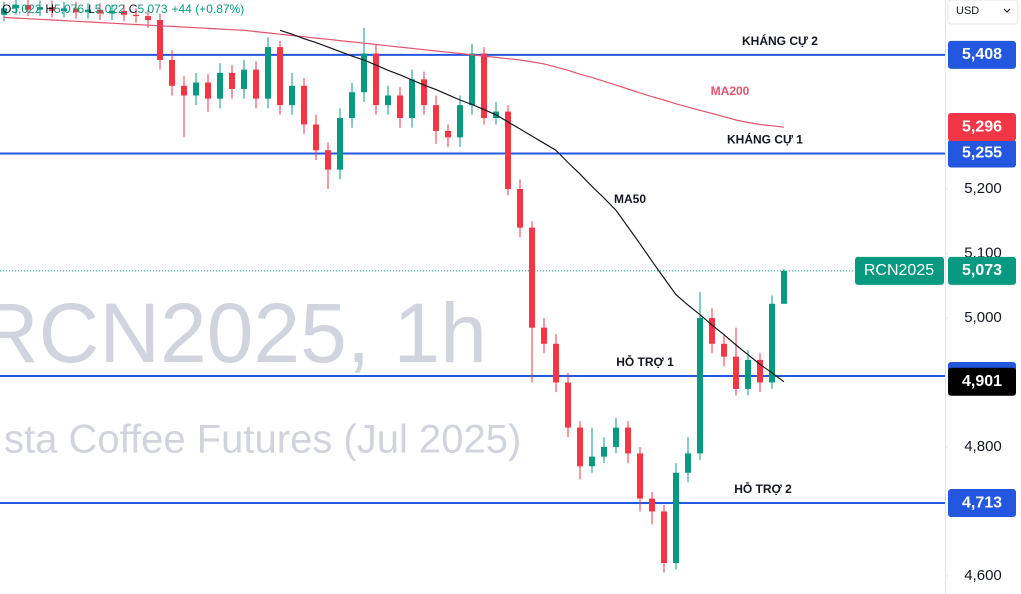 Image resolution: width=1021 pixels, height=594 pixels. I want to click on y-tick-label: 4,600, so click(983, 575).